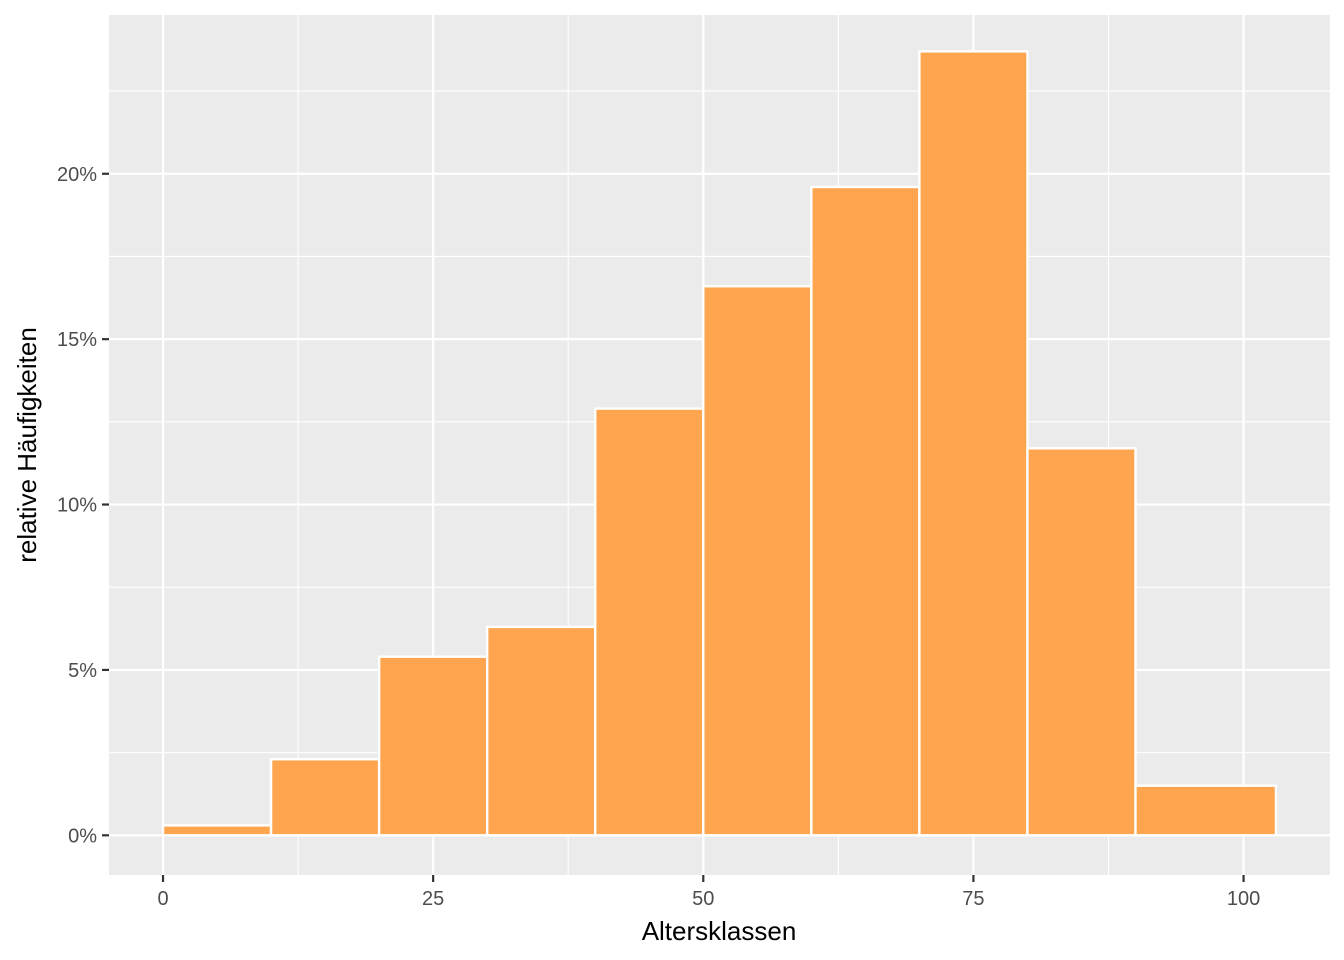 Image resolution: width=1344 pixels, height=960 pixels. I want to click on x-axis: 0 25 50 75 100, so click(708, 892).